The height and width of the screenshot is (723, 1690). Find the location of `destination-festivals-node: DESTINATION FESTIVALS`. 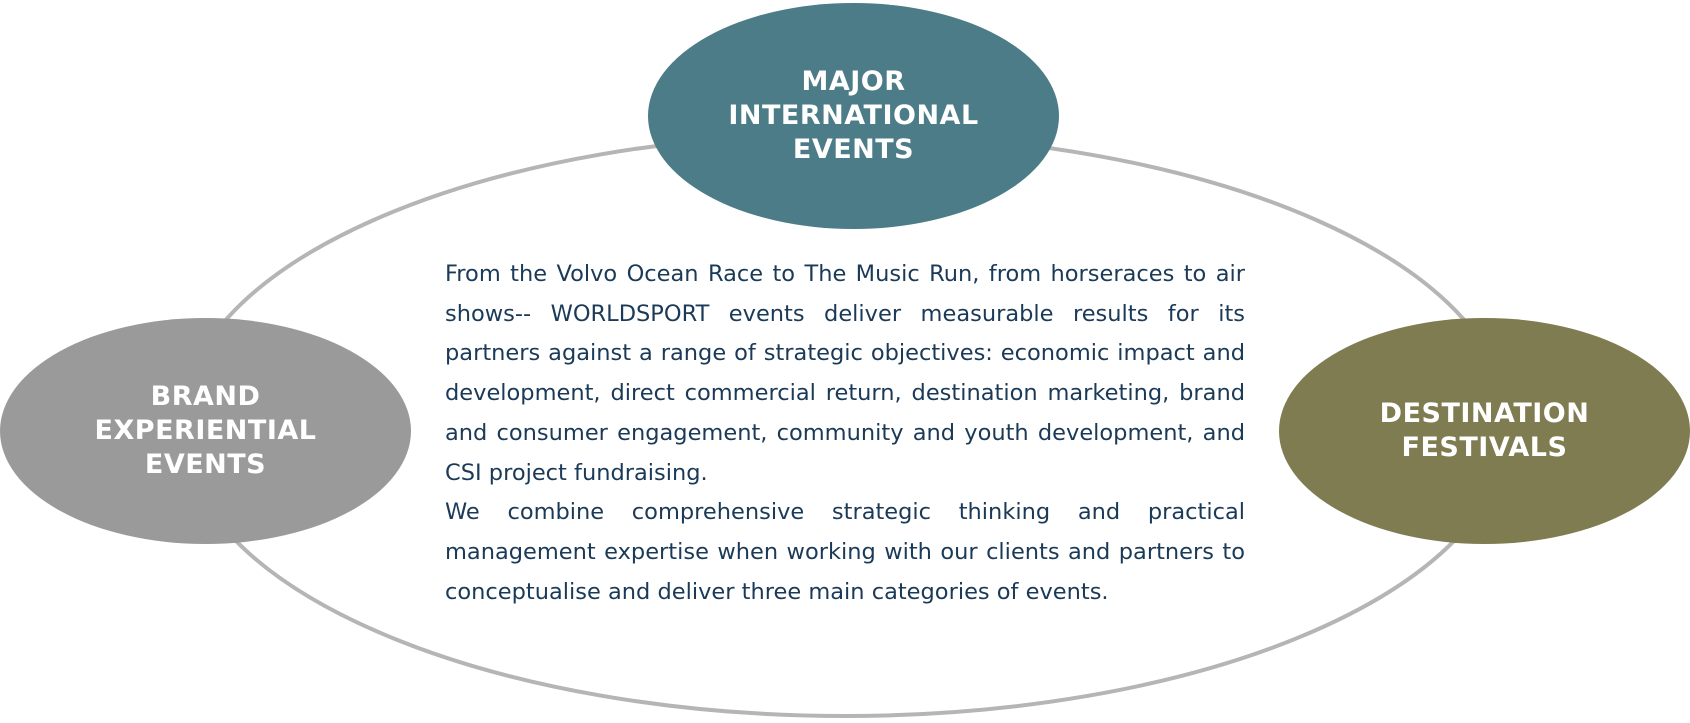

destination-festivals-node: DESTINATION FESTIVALS is located at coordinates (1484, 431).